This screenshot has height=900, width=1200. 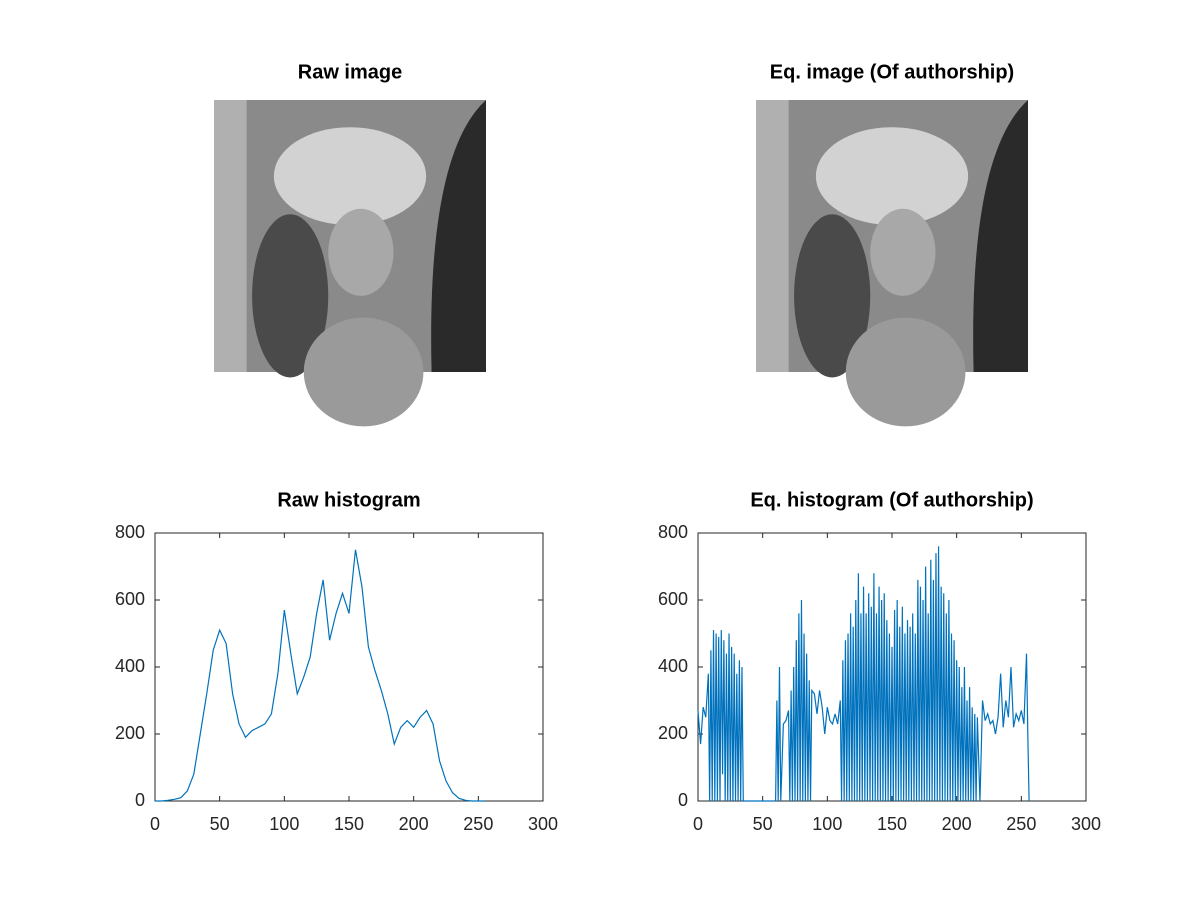 I want to click on subplot-title: Eq. image (Of authorship), so click(x=892, y=72).